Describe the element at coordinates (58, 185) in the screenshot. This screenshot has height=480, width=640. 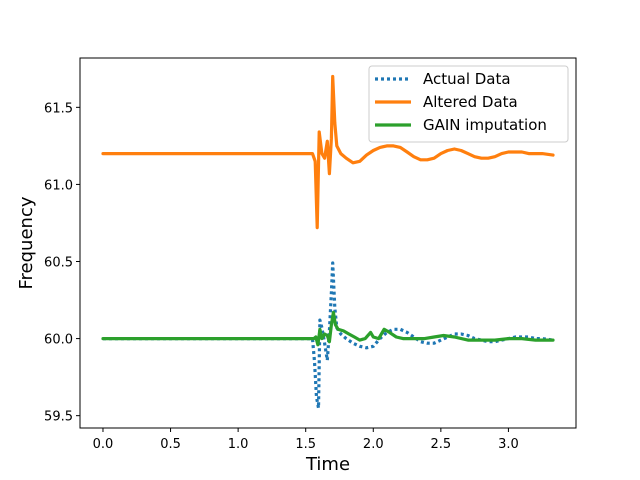
I see `y-tick-label: 61.0` at that location.